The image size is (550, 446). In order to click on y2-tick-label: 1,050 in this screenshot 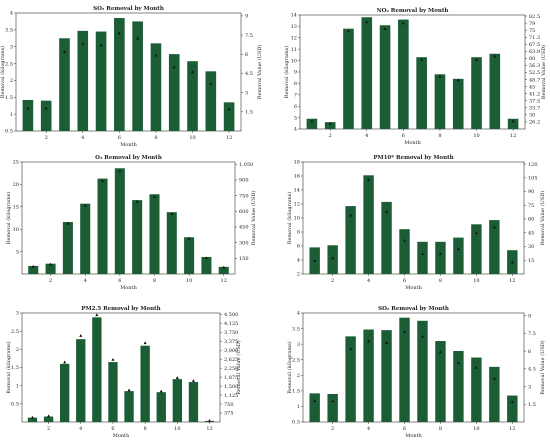, I will do `click(246, 165)`.